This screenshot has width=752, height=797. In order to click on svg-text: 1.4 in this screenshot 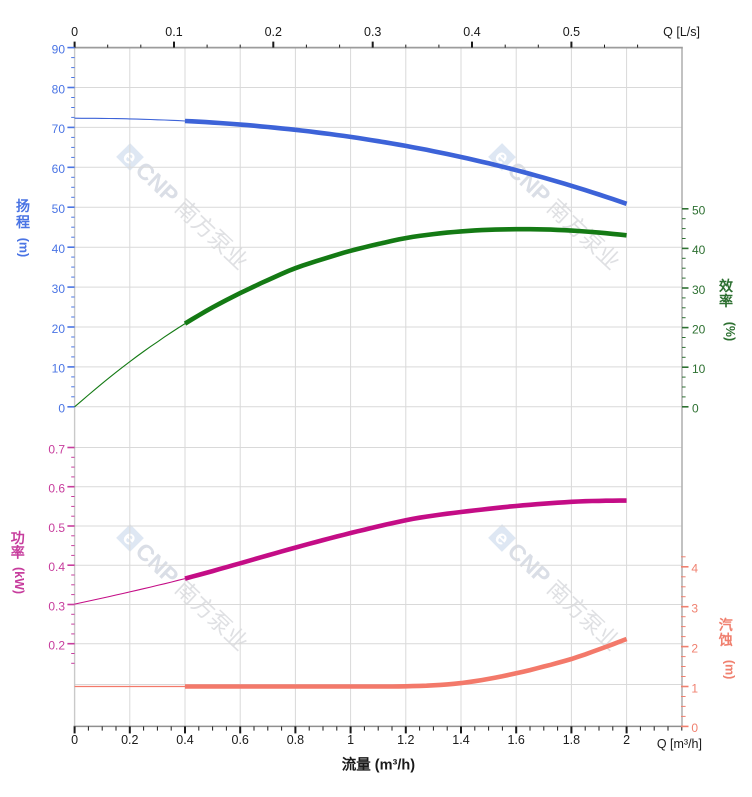, I will do `click(460, 740)`.